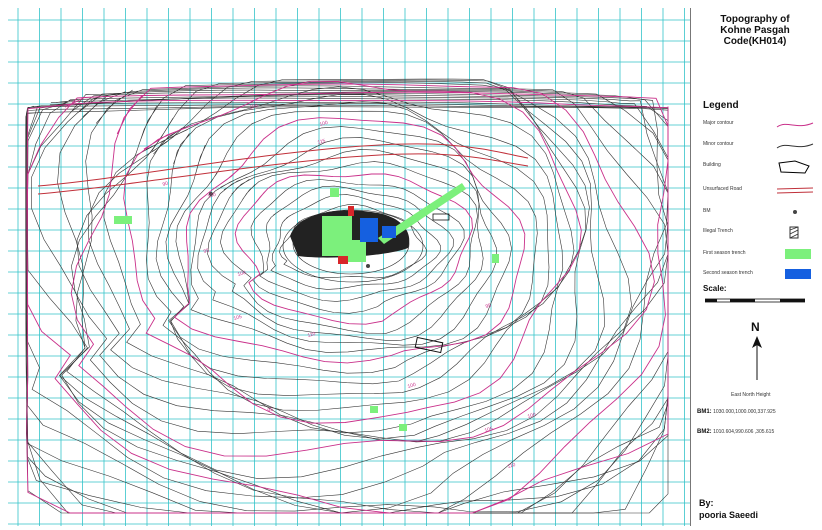  I want to click on scale-label: Scale:, so click(715, 288).